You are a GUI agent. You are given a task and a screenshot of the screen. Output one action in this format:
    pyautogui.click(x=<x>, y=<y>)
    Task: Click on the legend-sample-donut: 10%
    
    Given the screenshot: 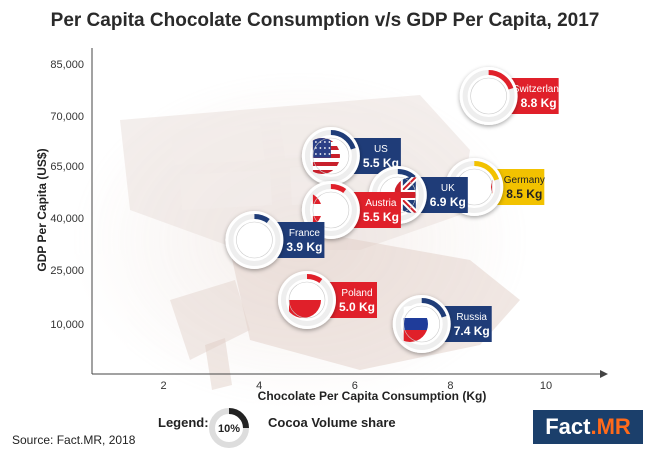 What is the action you would take?
    pyautogui.click(x=229, y=428)
    